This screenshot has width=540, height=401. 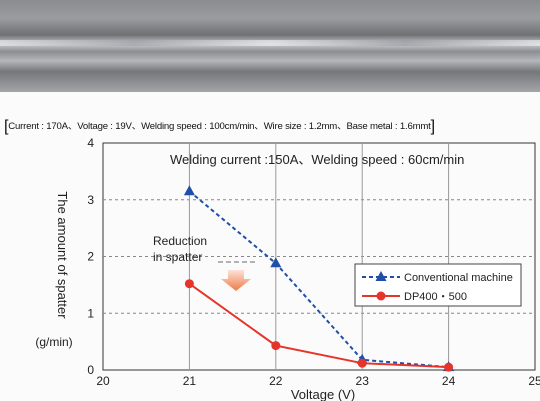 What do you see at coordinates (53, 342) in the screenshot?
I see `y-axis-unit: (g/min)` at bounding box center [53, 342].